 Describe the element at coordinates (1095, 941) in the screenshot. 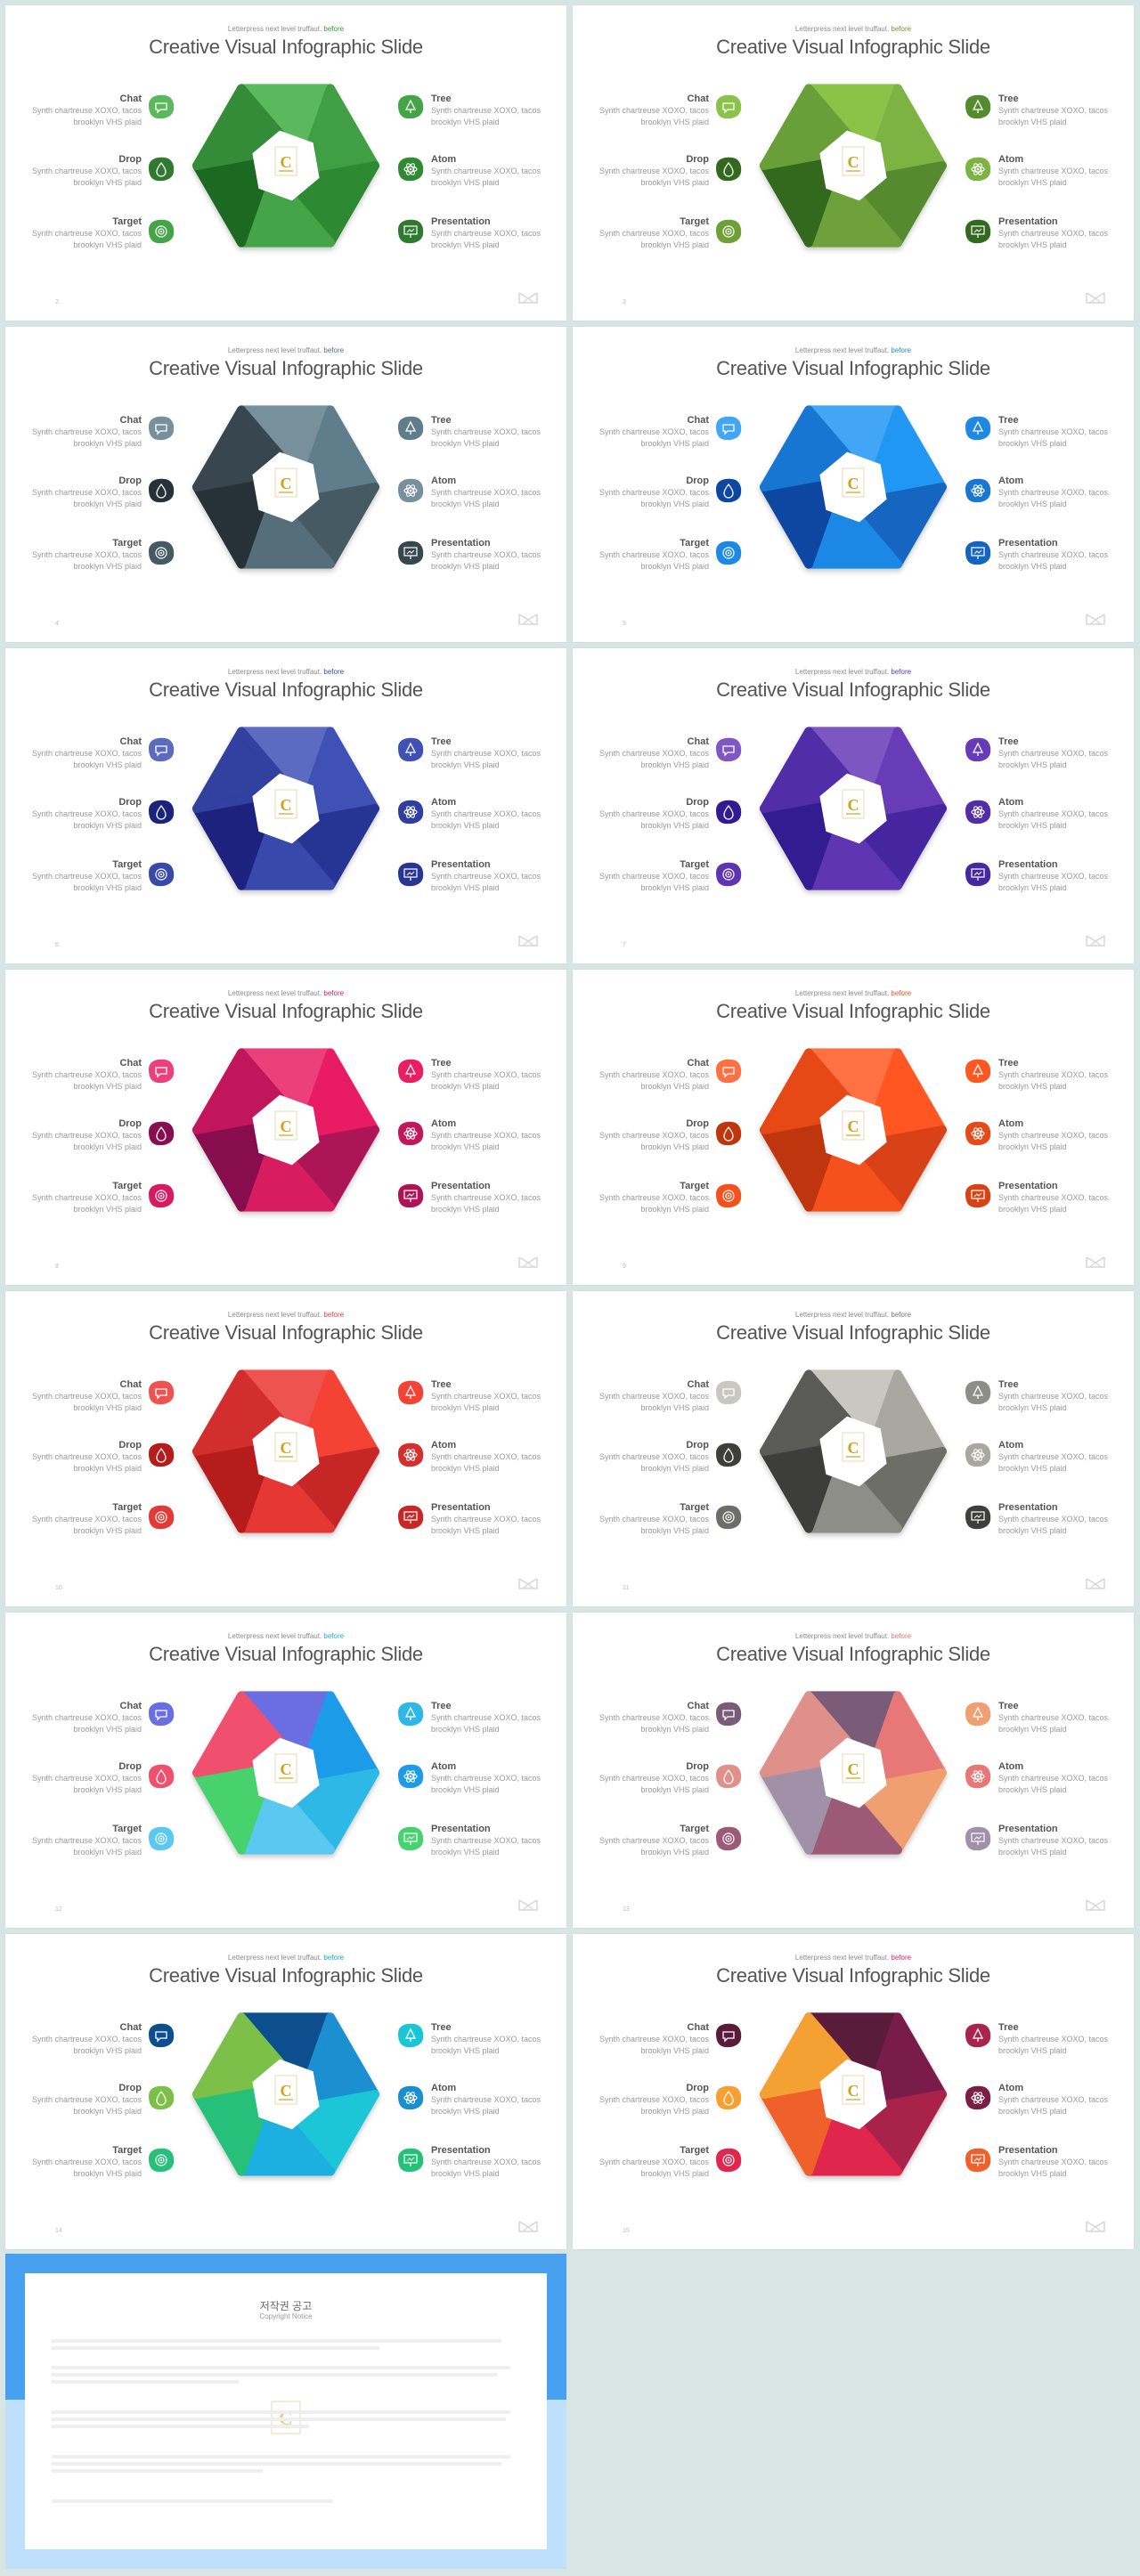

I see `watermark-icon` at that location.